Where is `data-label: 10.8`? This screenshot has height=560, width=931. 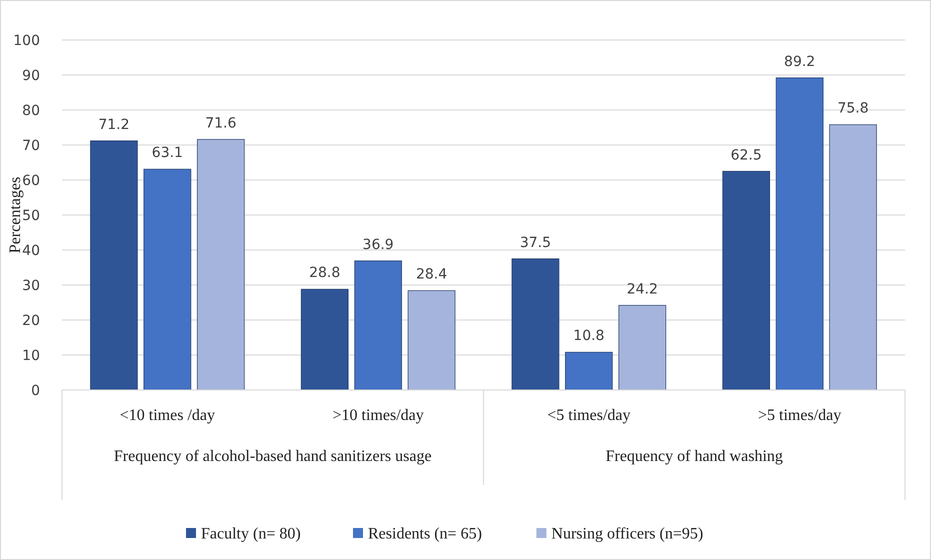
data-label: 10.8 is located at coordinates (588, 336).